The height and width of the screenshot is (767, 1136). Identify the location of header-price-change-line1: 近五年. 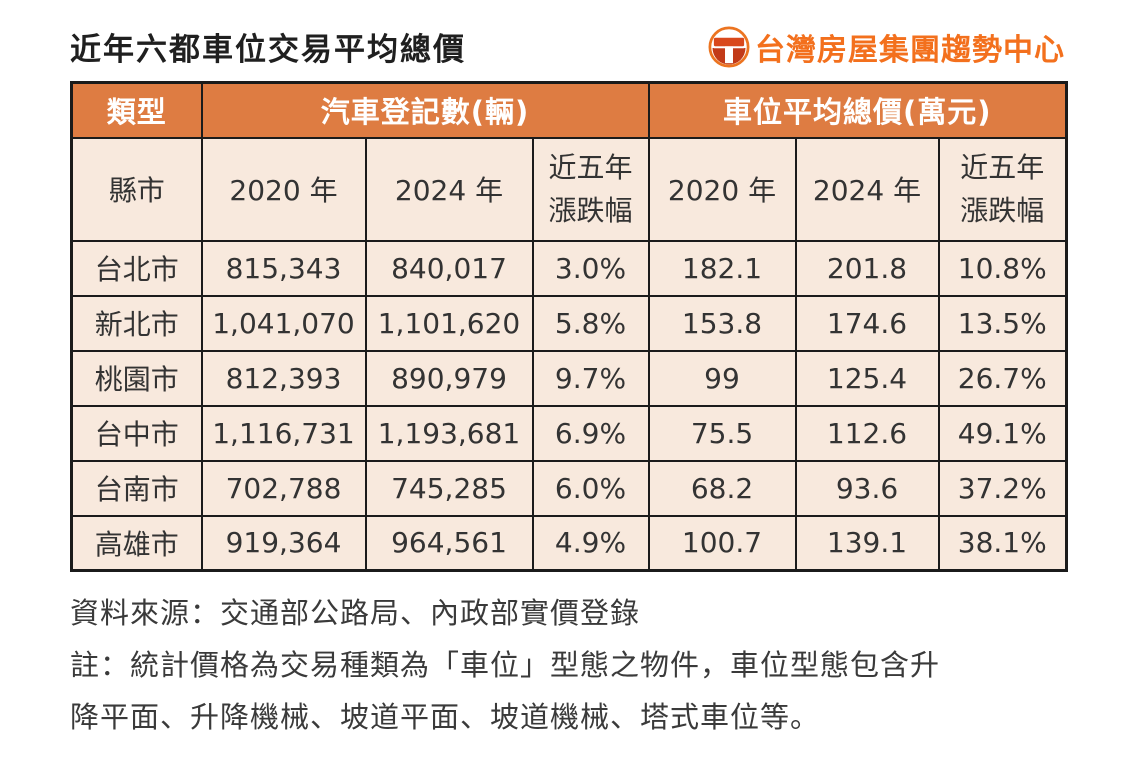
(1002, 167).